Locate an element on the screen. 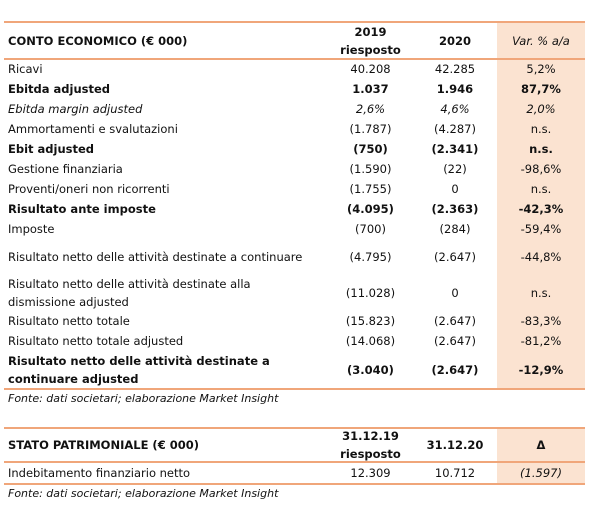 The height and width of the screenshot is (508, 595). cell-value: (11.028) is located at coordinates (370, 293).